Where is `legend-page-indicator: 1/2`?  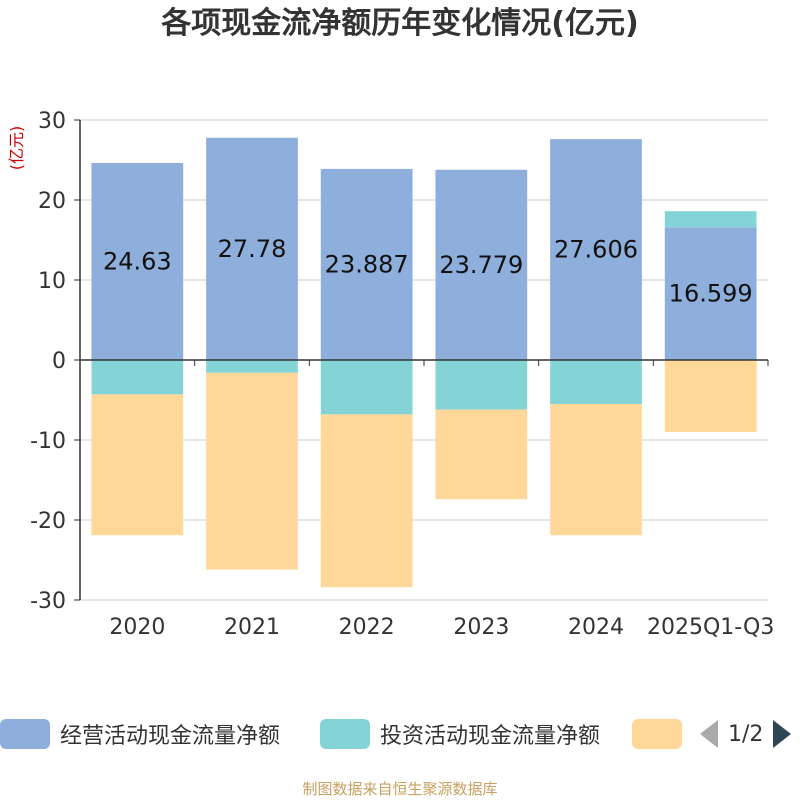
legend-page-indicator: 1/2 is located at coordinates (746, 734).